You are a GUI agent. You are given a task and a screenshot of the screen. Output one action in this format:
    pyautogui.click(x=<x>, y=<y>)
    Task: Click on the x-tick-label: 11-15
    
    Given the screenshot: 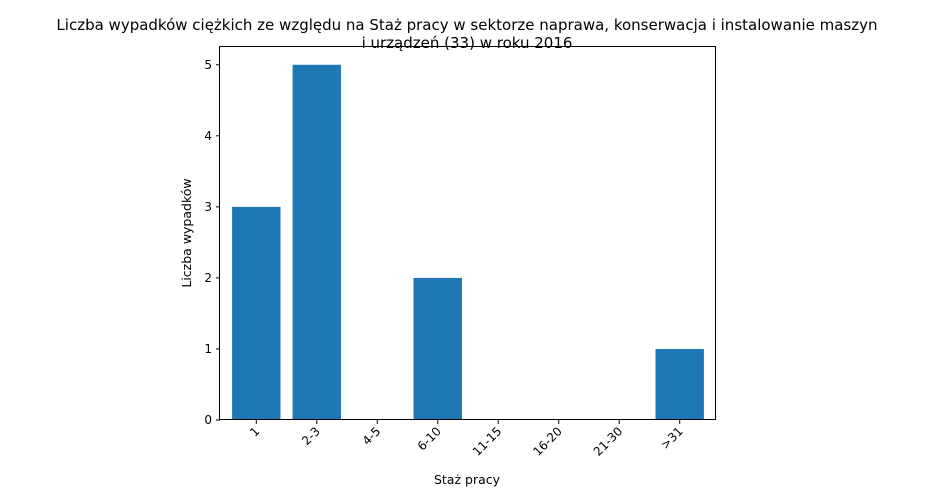 What is the action you would take?
    pyautogui.click(x=487, y=441)
    